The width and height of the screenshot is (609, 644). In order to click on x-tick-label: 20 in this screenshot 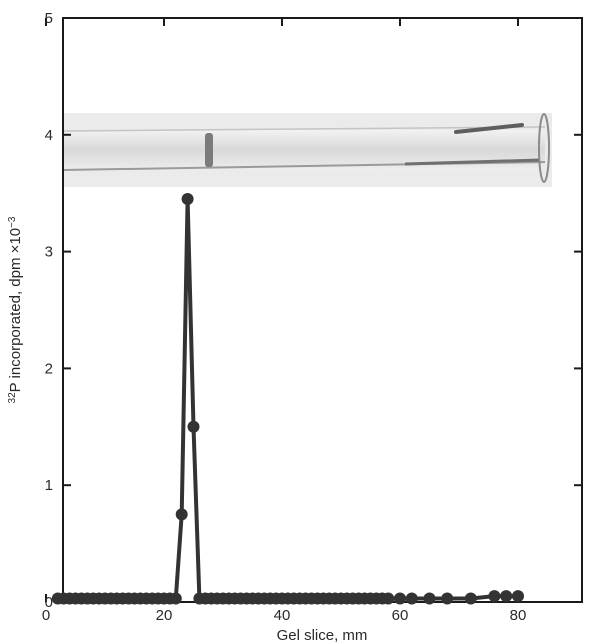, I will do `click(164, 615)`.